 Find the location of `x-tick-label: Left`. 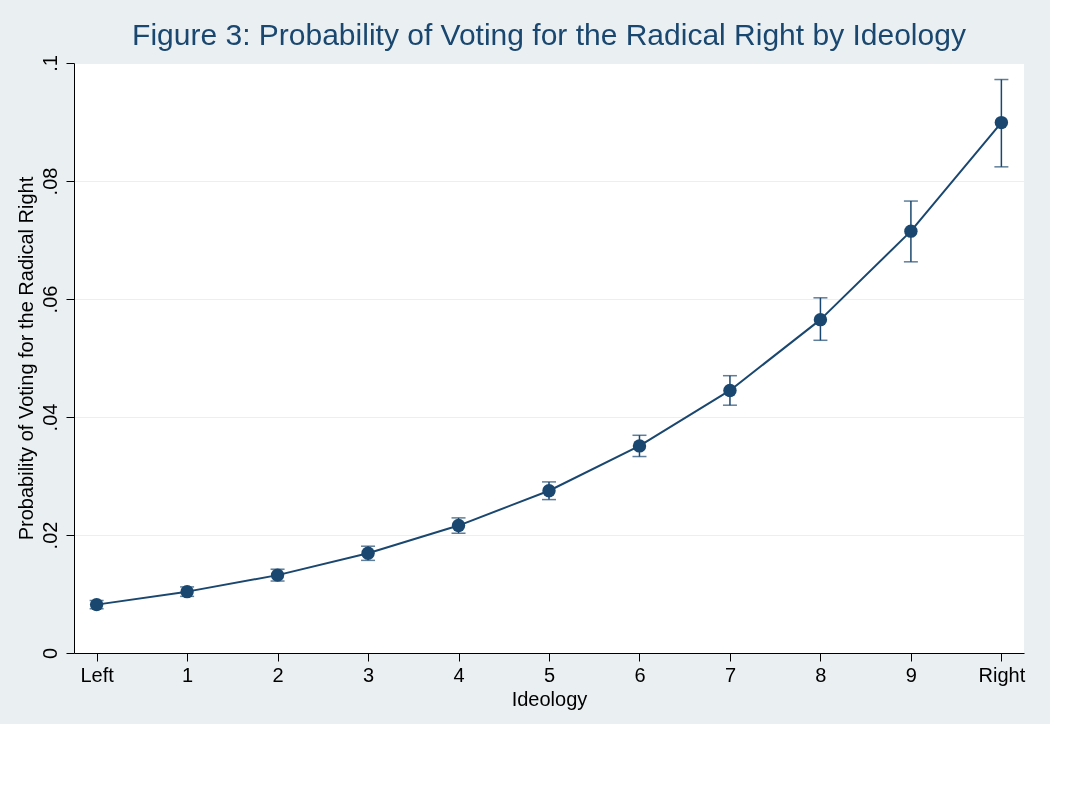

x-tick-label: Left is located at coordinates (97, 674).